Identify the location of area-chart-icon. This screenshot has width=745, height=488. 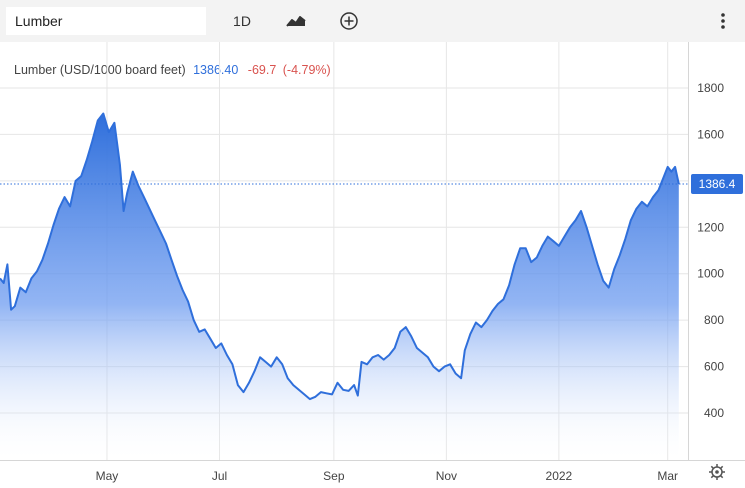
(296, 21).